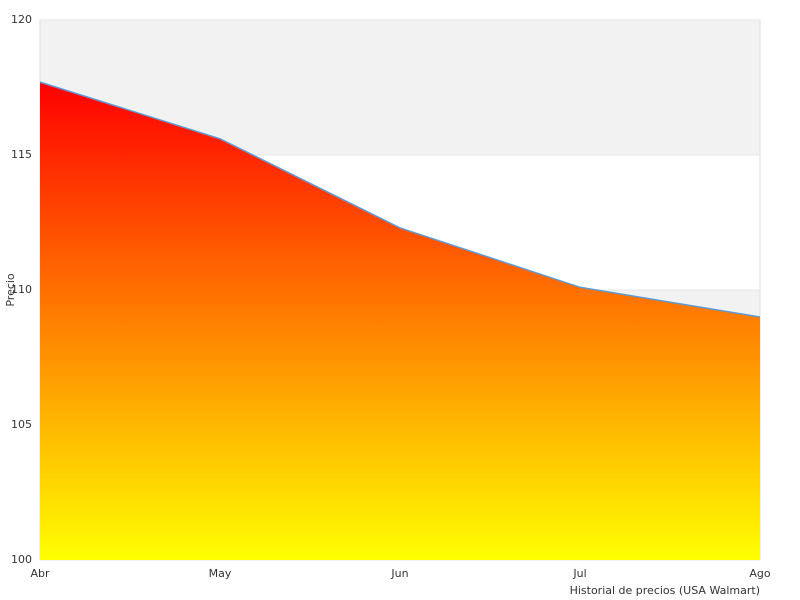  Describe the element at coordinates (10, 290) in the screenshot. I see `y-axis-label: Precio` at that location.